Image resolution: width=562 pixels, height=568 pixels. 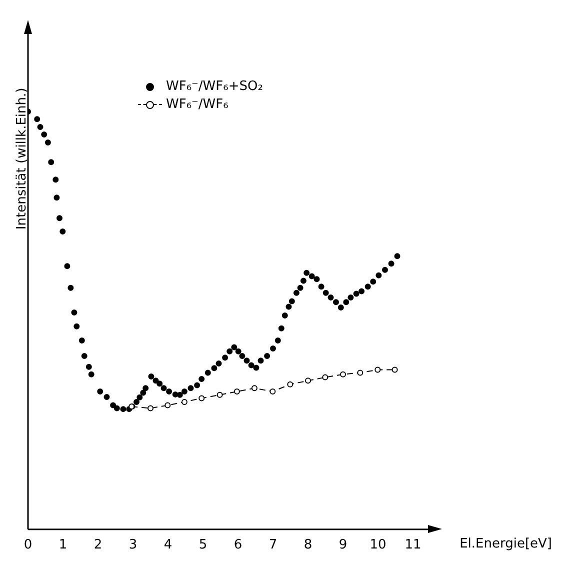 What do you see at coordinates (22, 159) in the screenshot?
I see `y-axis-title: Intensität (willk.Einh.)` at bounding box center [22, 159].